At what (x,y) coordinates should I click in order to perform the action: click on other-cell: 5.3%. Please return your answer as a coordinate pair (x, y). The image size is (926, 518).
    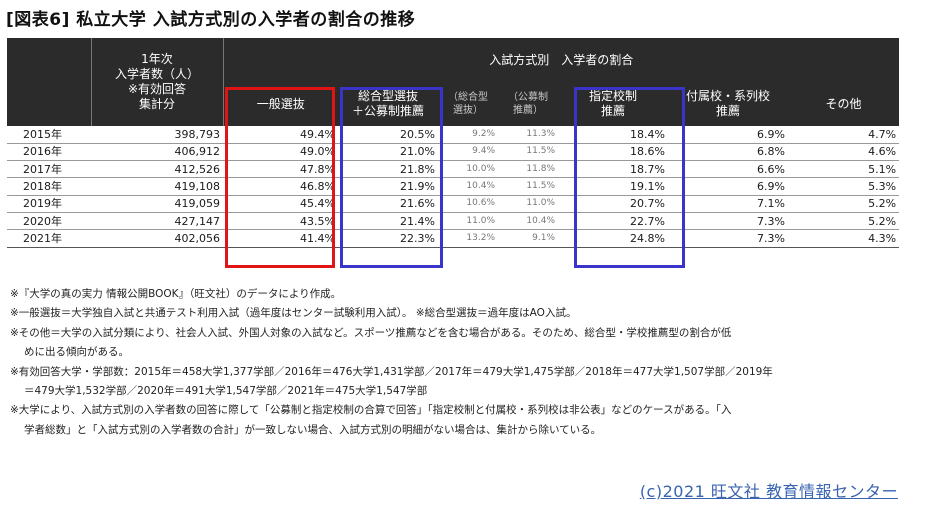
    Looking at the image, I should click on (844, 186).